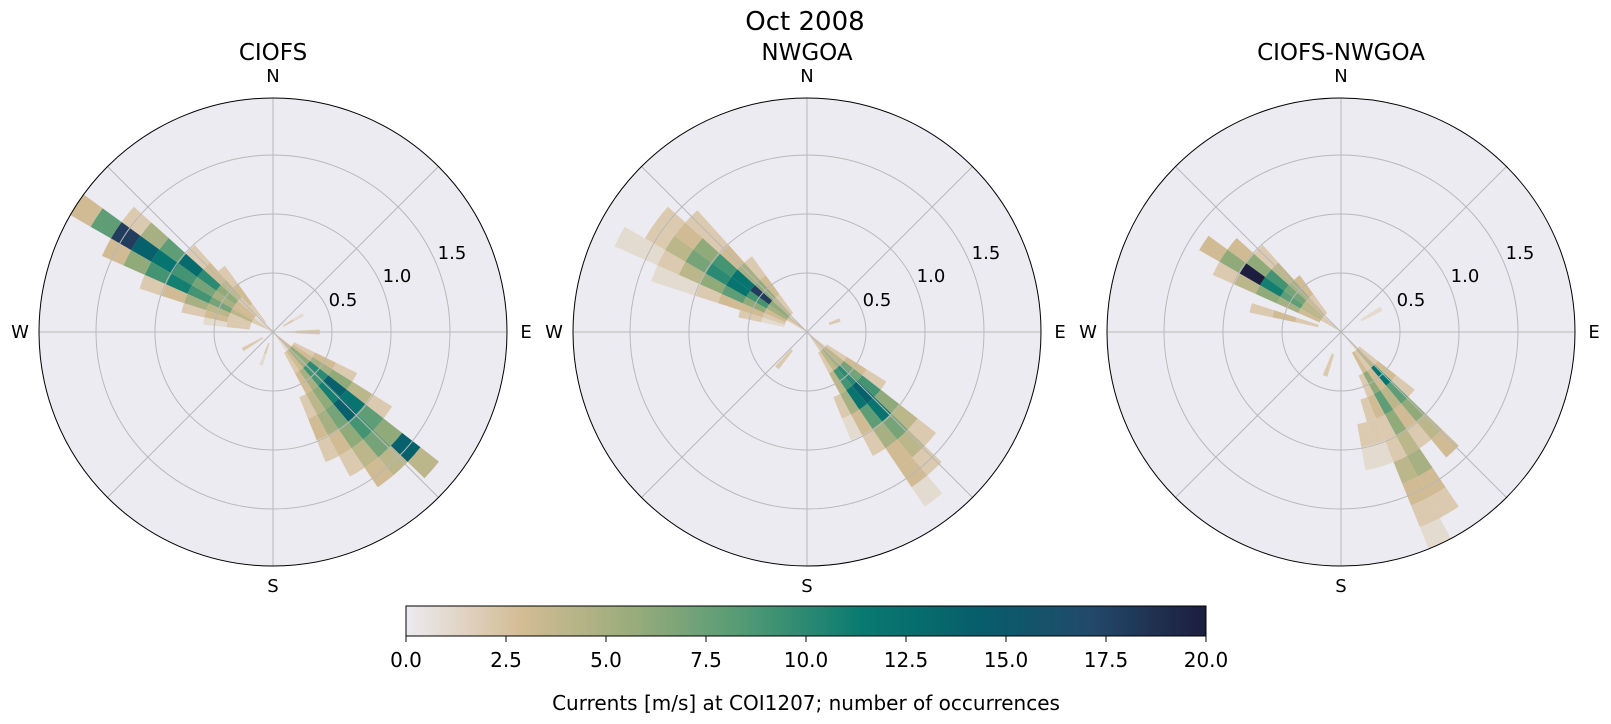  Describe the element at coordinates (986, 253) in the screenshot. I see `radial-tick-label: 1.5` at that location.